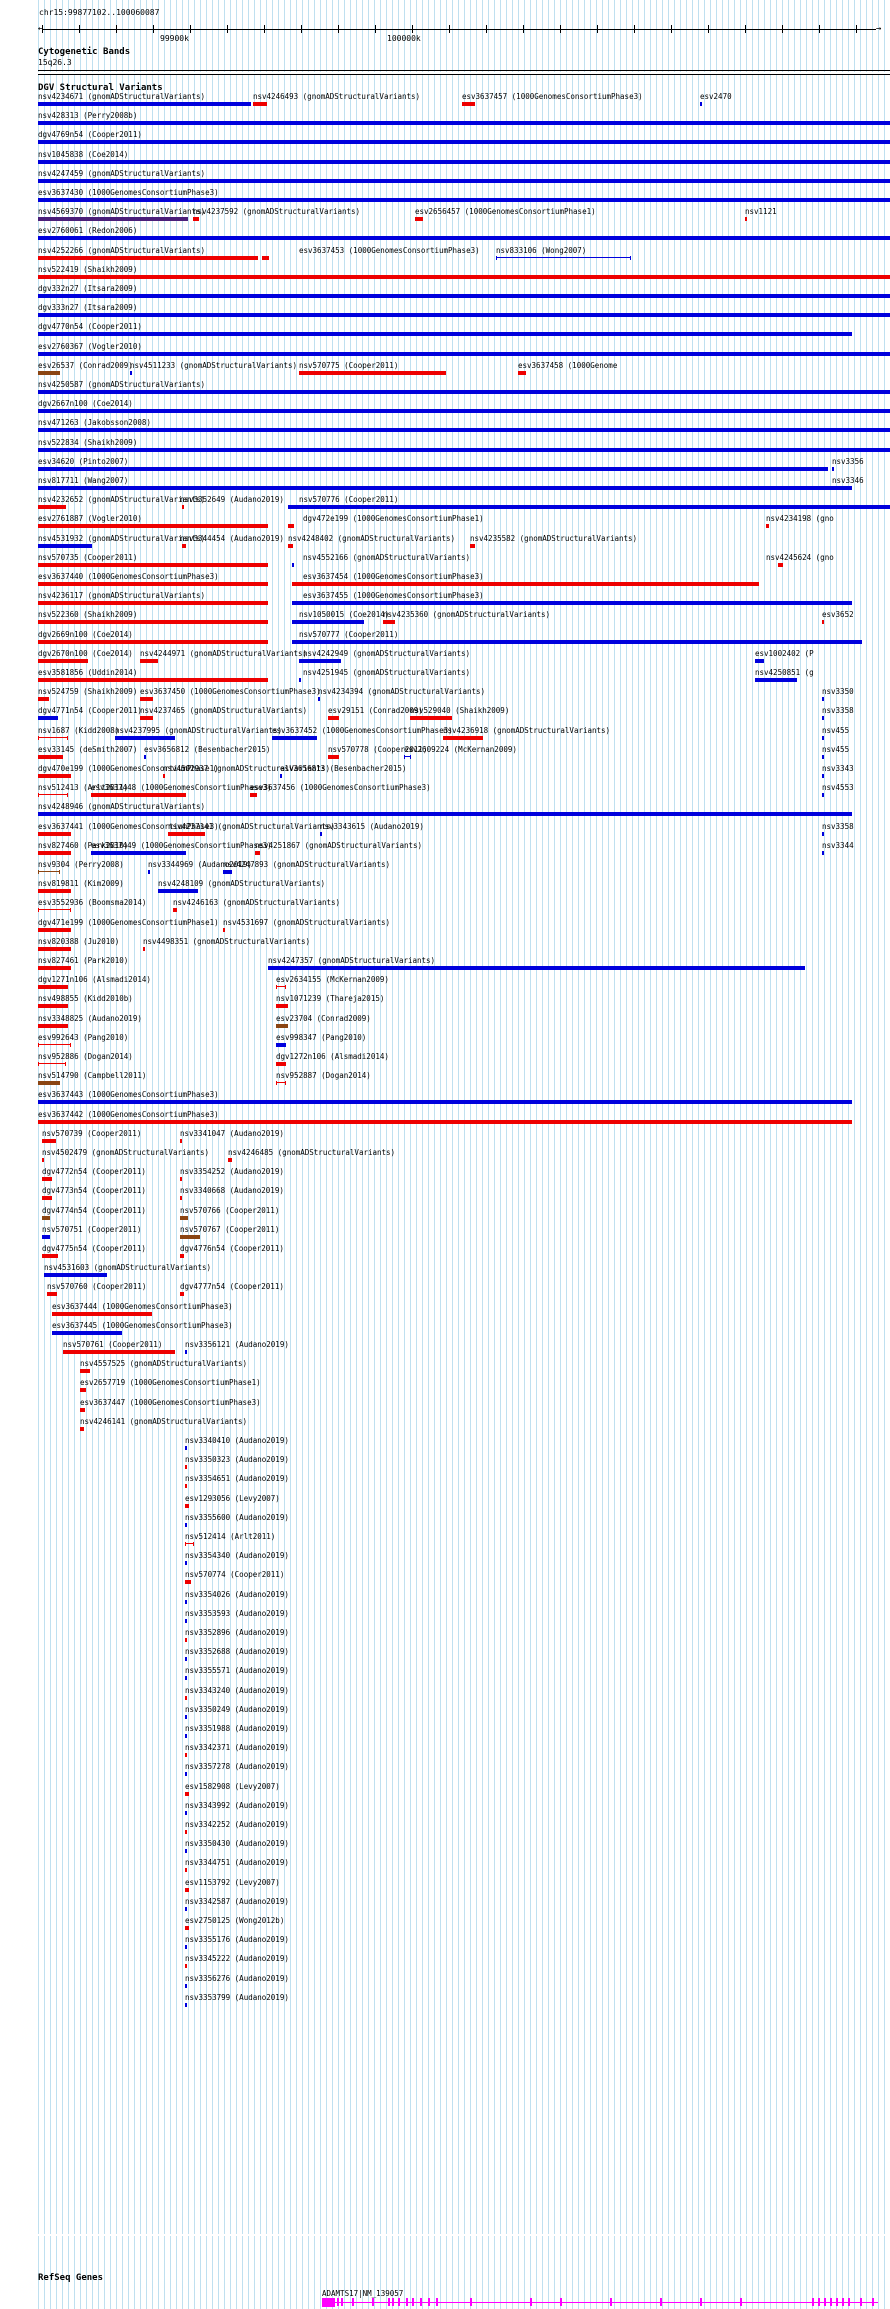  I want to click on dgv-variant-feature: esv3637453 (1000GenomesConsortiumPhase3), so click(445, 255).